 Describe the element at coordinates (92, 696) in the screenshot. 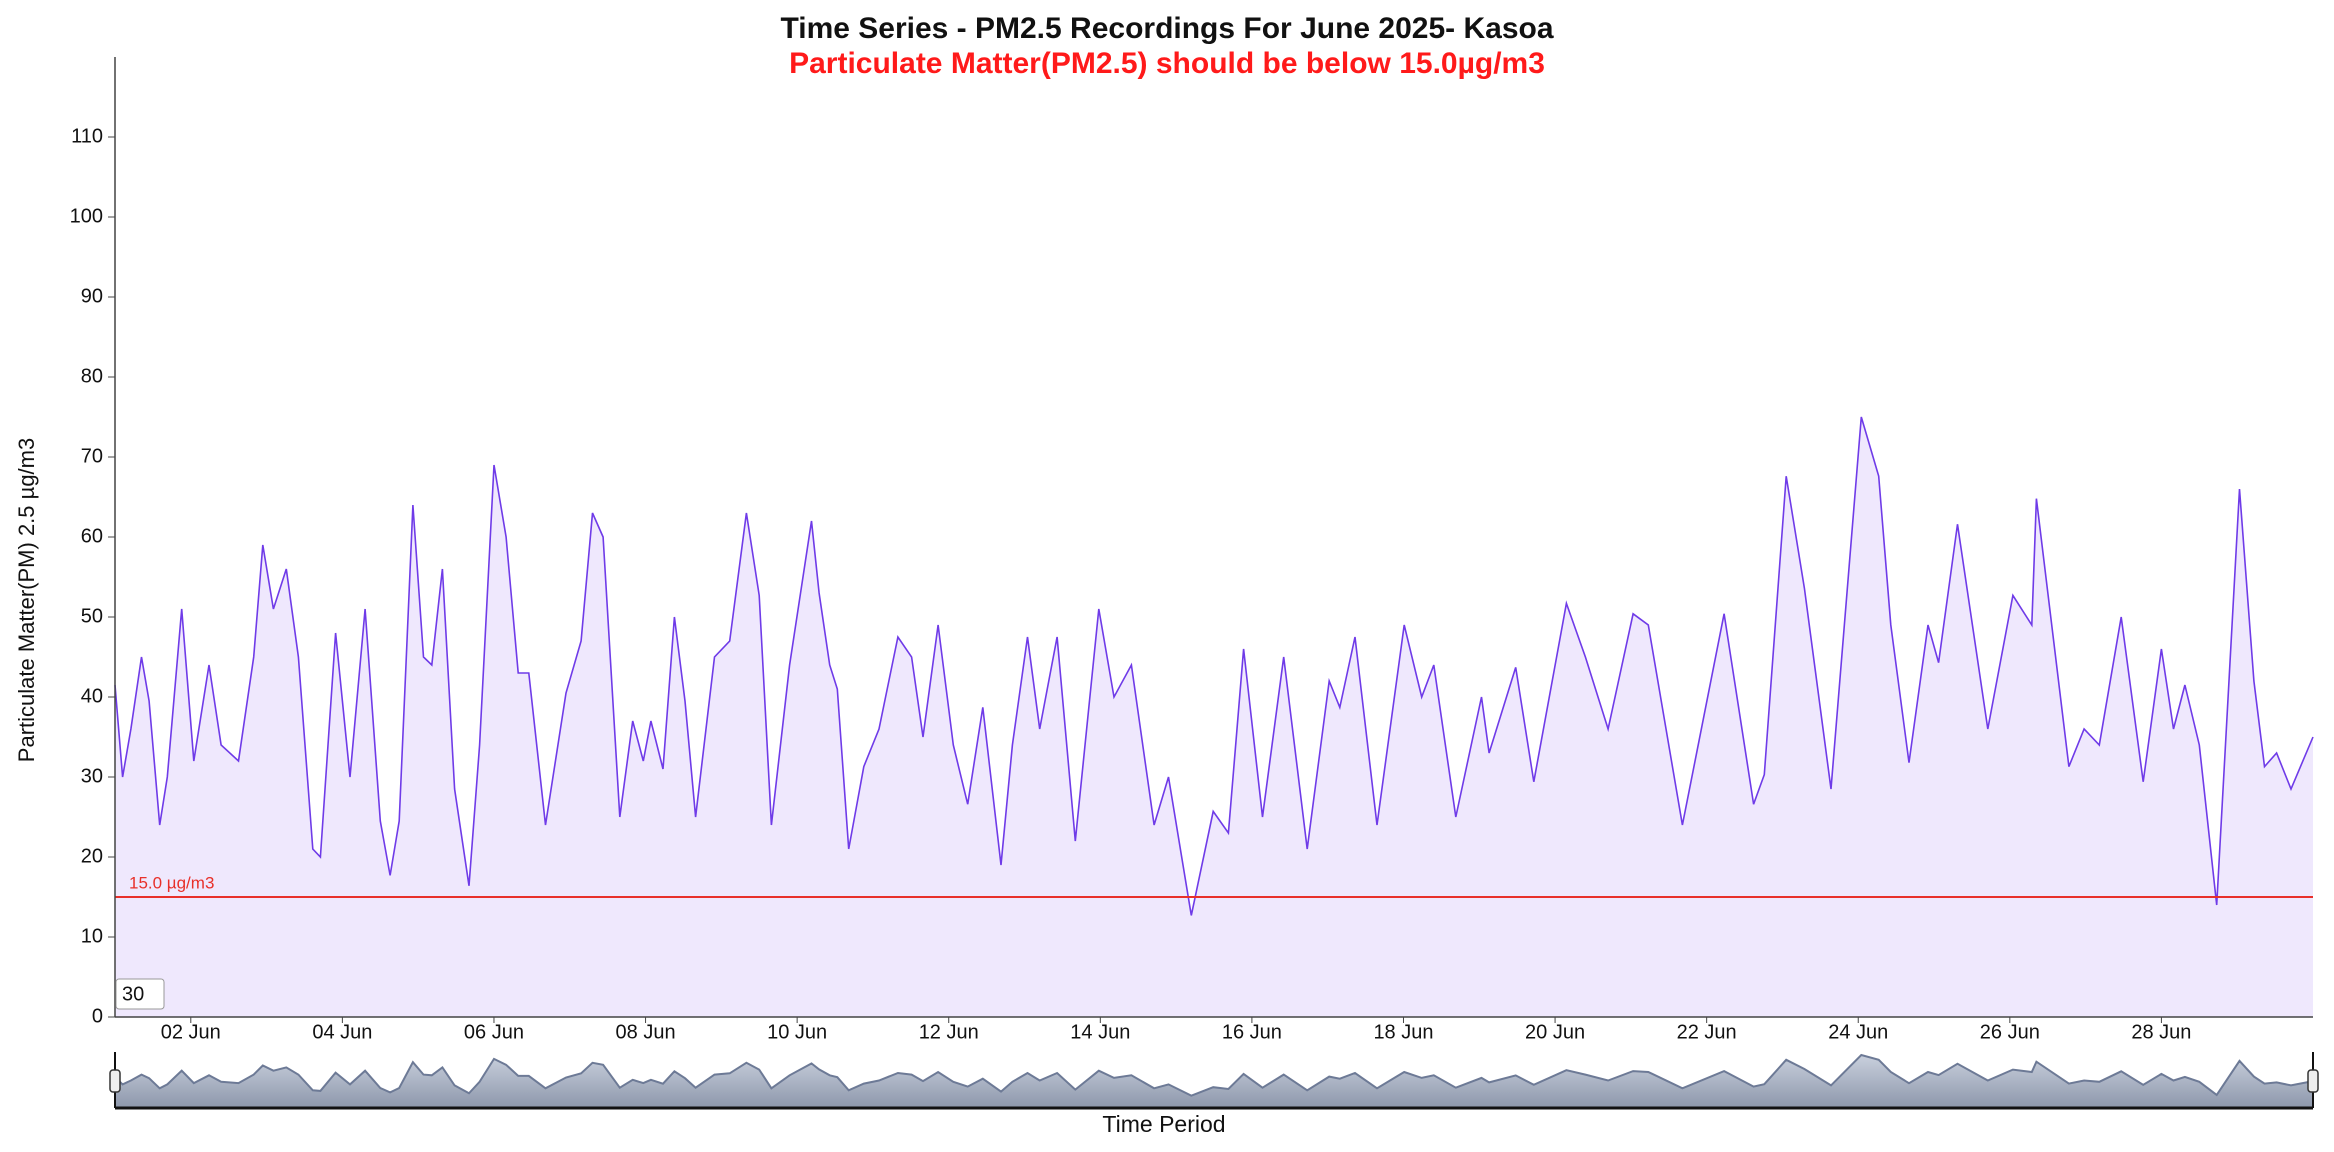

I see `y-tick-label: 40` at that location.